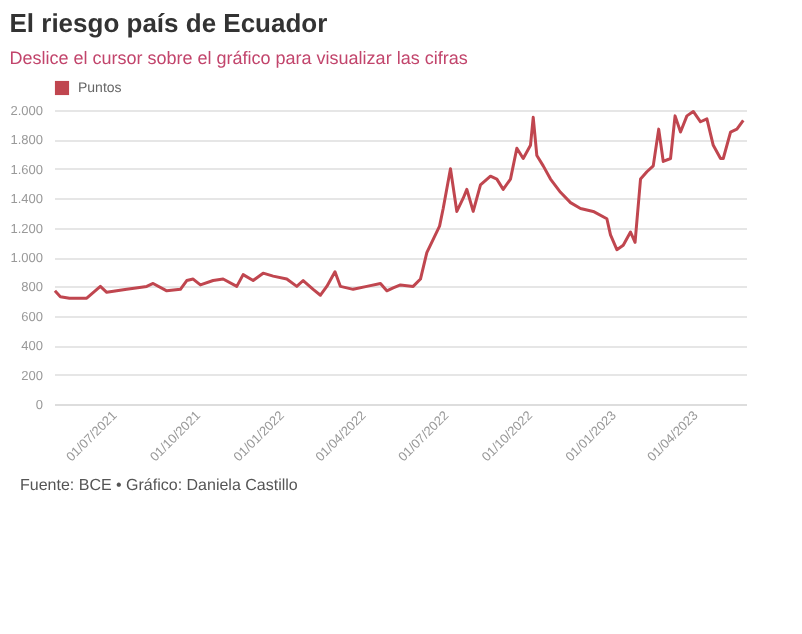 This screenshot has height=634, width=802. I want to click on chart-subtitle: Deslice el cursor sobre el gráfico para visualizar las cifras, so click(239, 58).